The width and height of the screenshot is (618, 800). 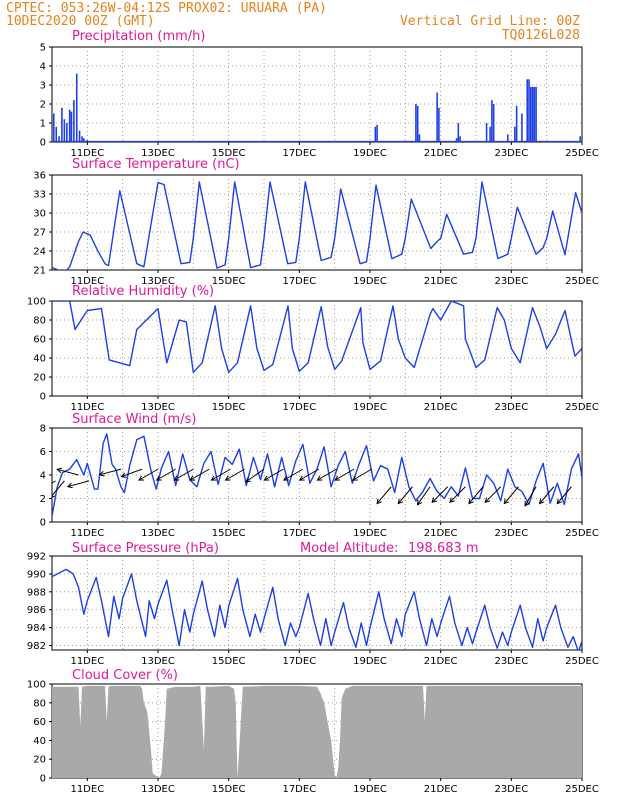 I want to click on y-tick-label: 982, so click(x=36, y=646).